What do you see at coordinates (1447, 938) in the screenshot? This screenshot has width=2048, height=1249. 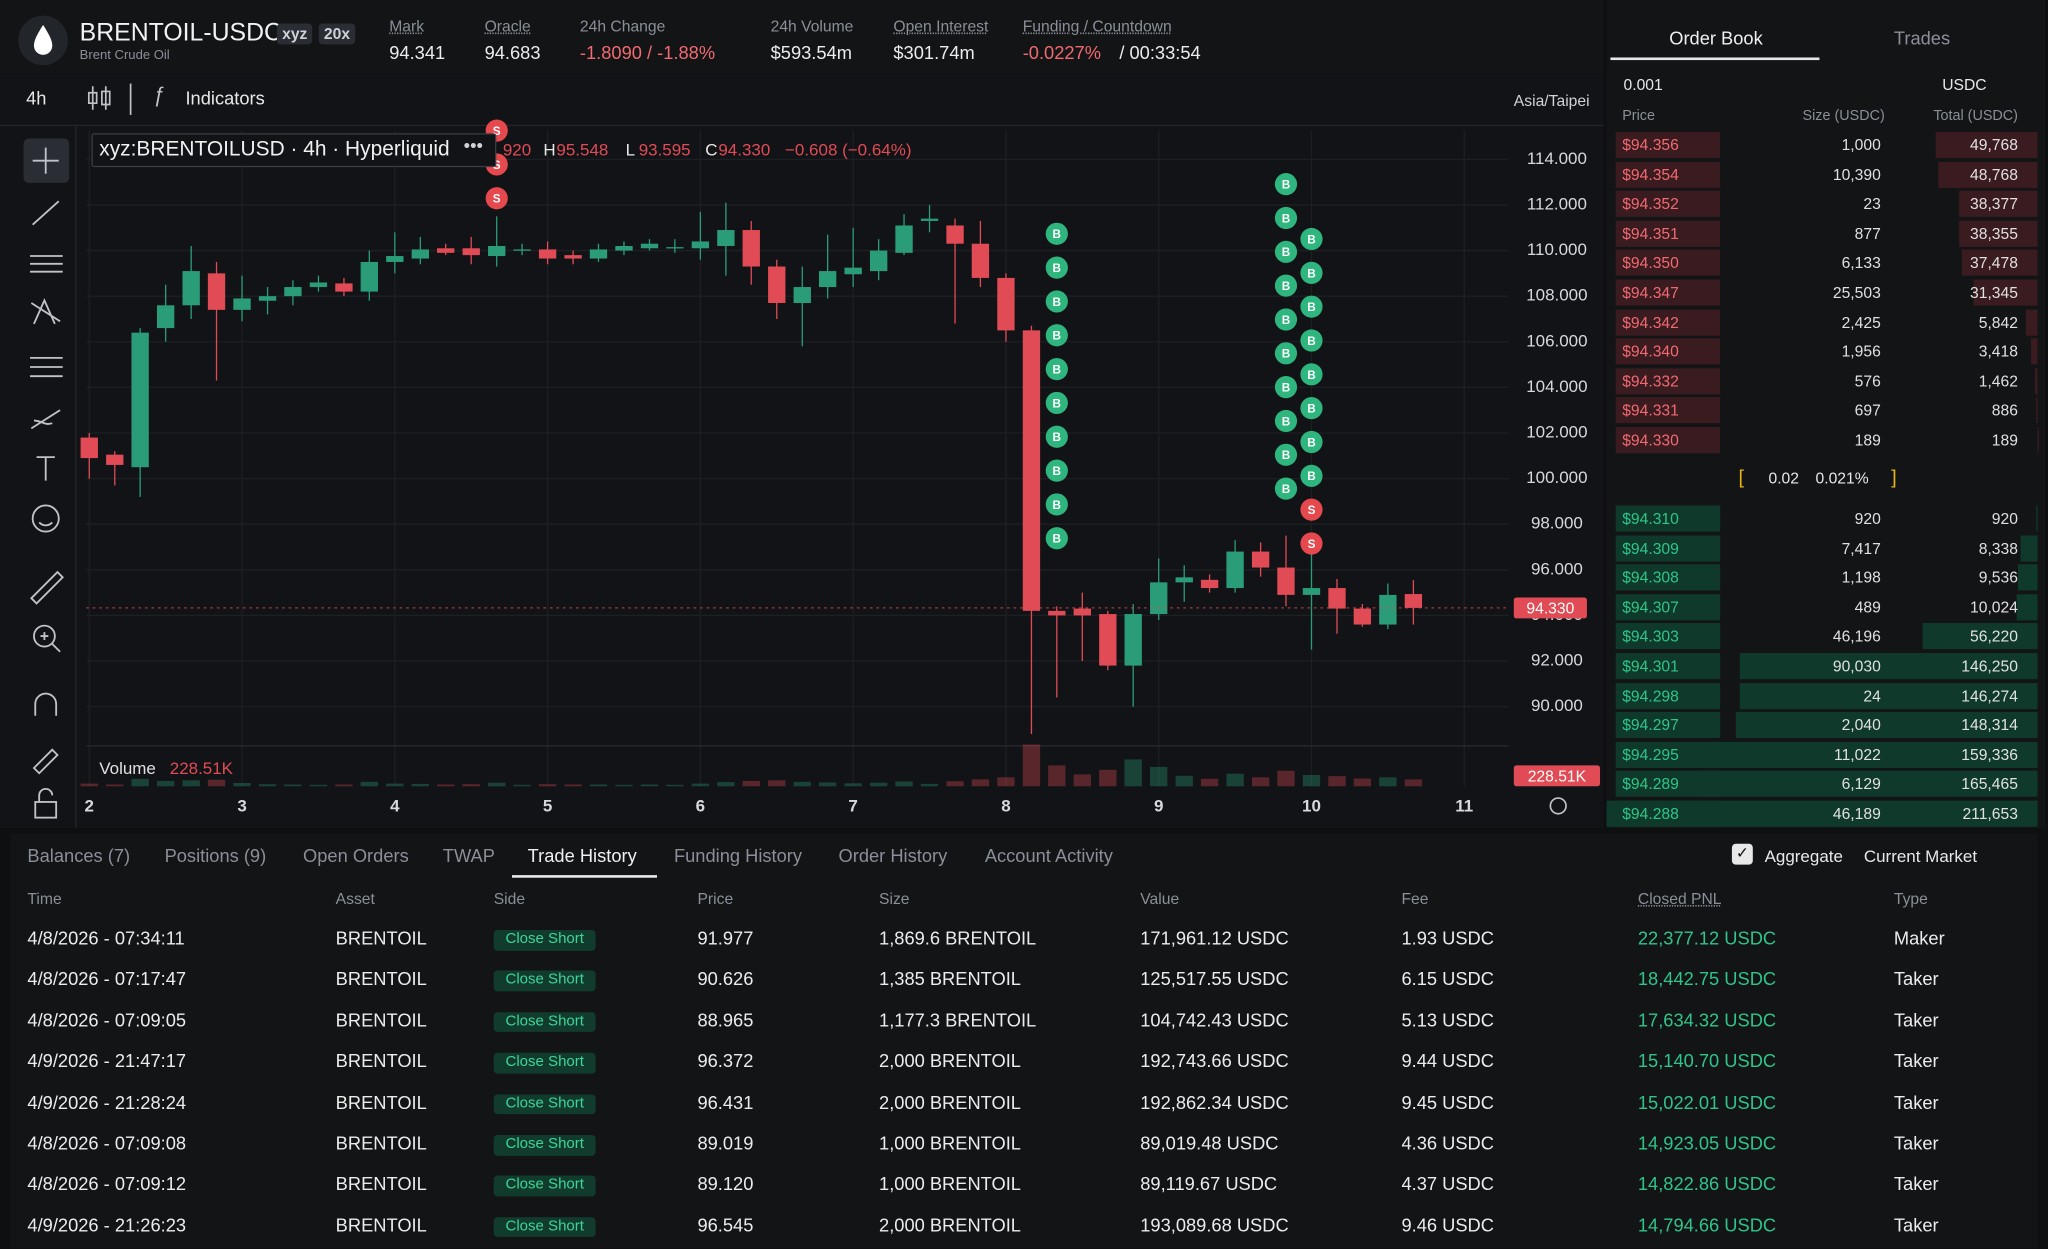 I see `table-cell: 1.93 USDC` at bounding box center [1447, 938].